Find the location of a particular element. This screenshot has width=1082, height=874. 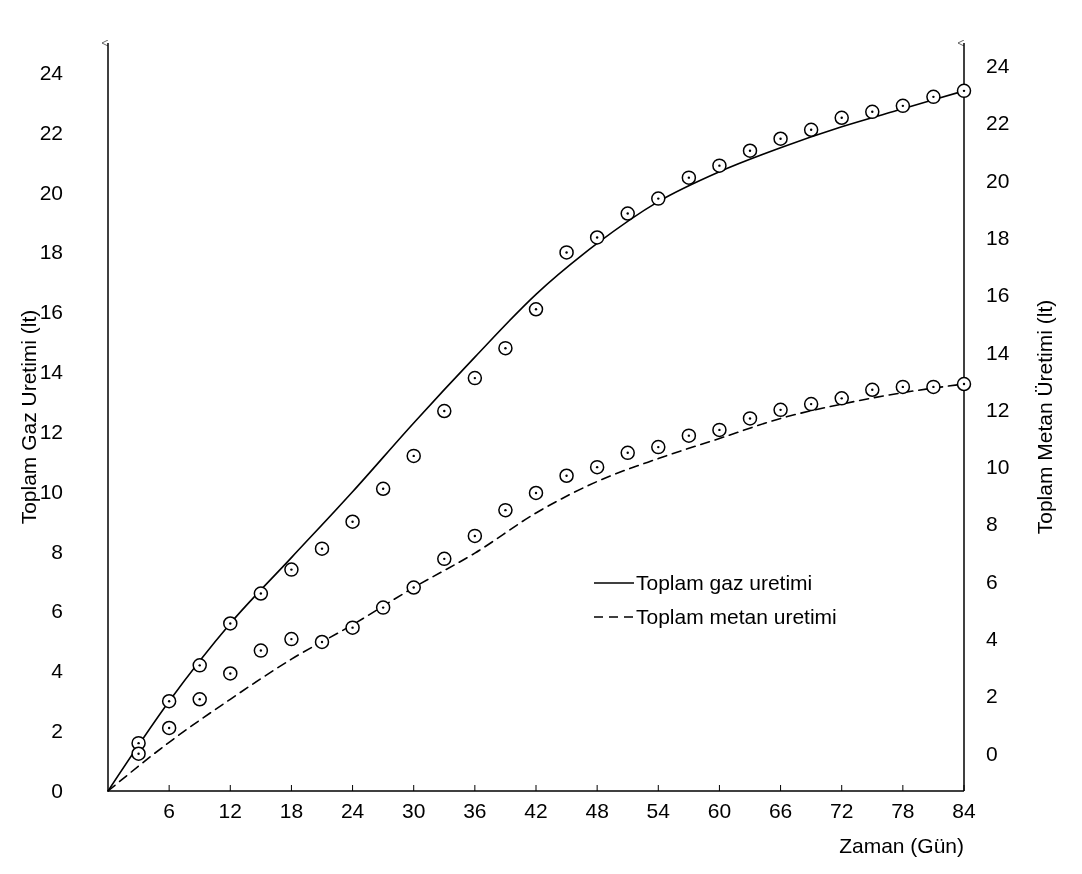

x-tick-label: 72 is located at coordinates (842, 810).